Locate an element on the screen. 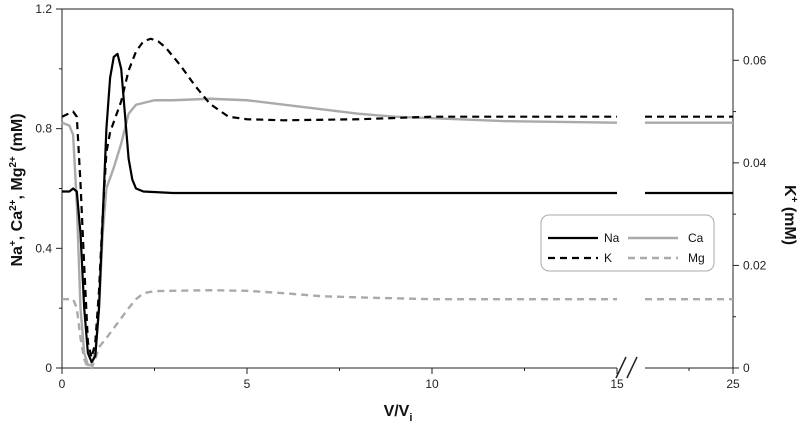 The height and width of the screenshot is (428, 800). x-tick-label-4: 25 is located at coordinates (733, 384).